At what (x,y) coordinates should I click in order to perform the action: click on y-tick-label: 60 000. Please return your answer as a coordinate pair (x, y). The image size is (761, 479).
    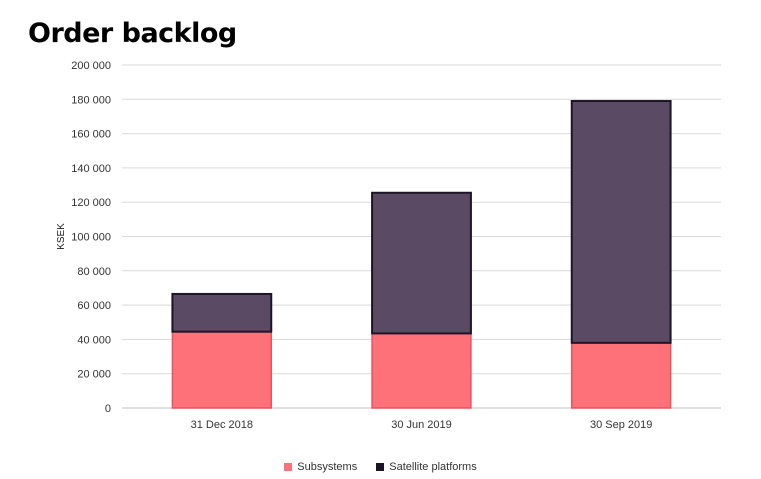
    Looking at the image, I should click on (94, 306).